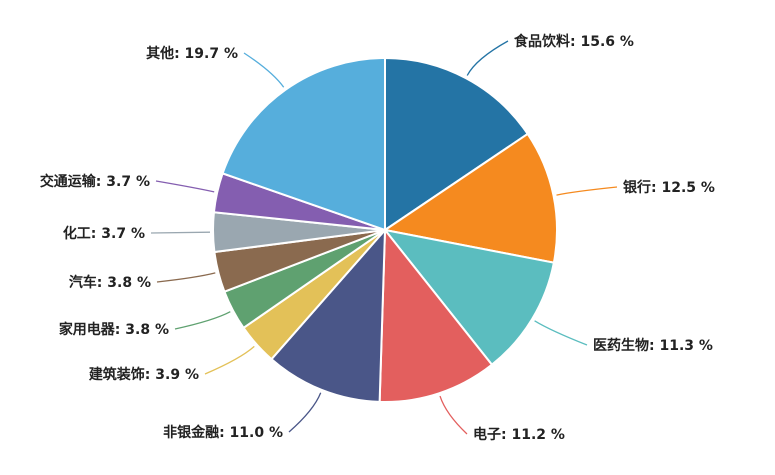 This screenshot has height=475, width=775. I want to click on slice-label-4: 电子: 11.2 %, so click(519, 434).